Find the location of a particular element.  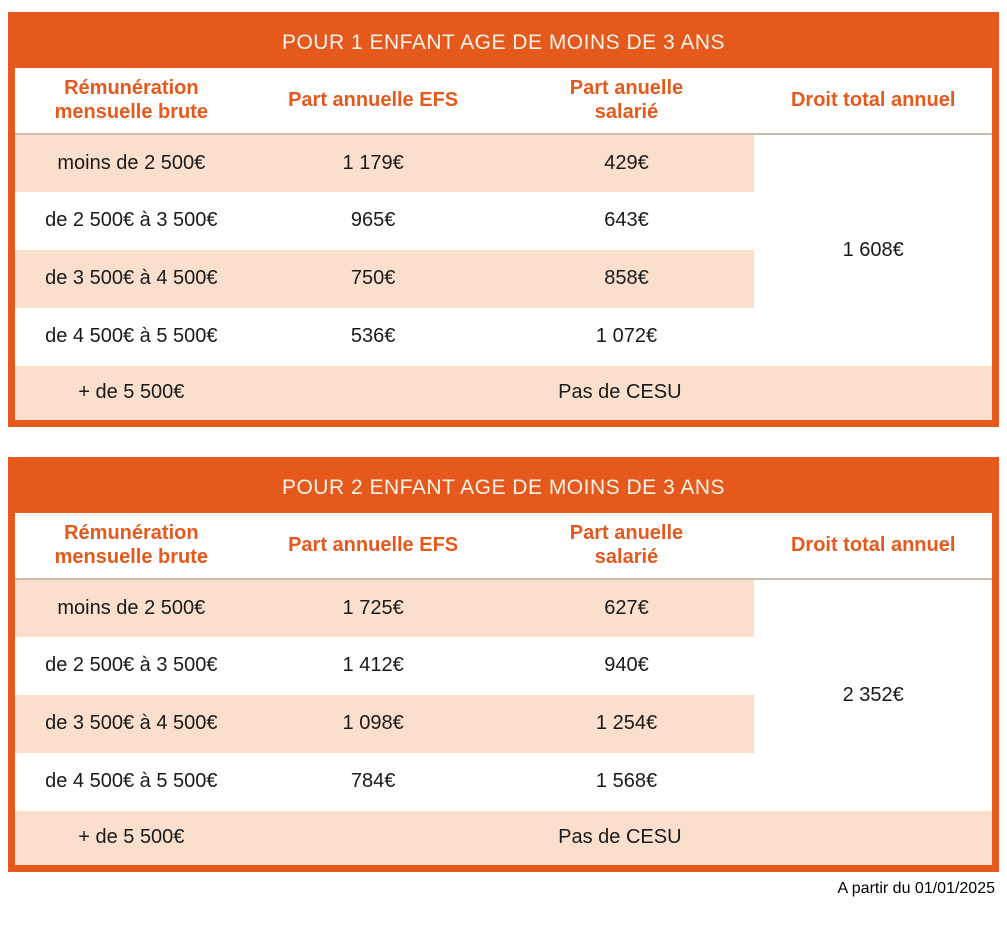

total-cell: 2 352€ is located at coordinates (875, 694).